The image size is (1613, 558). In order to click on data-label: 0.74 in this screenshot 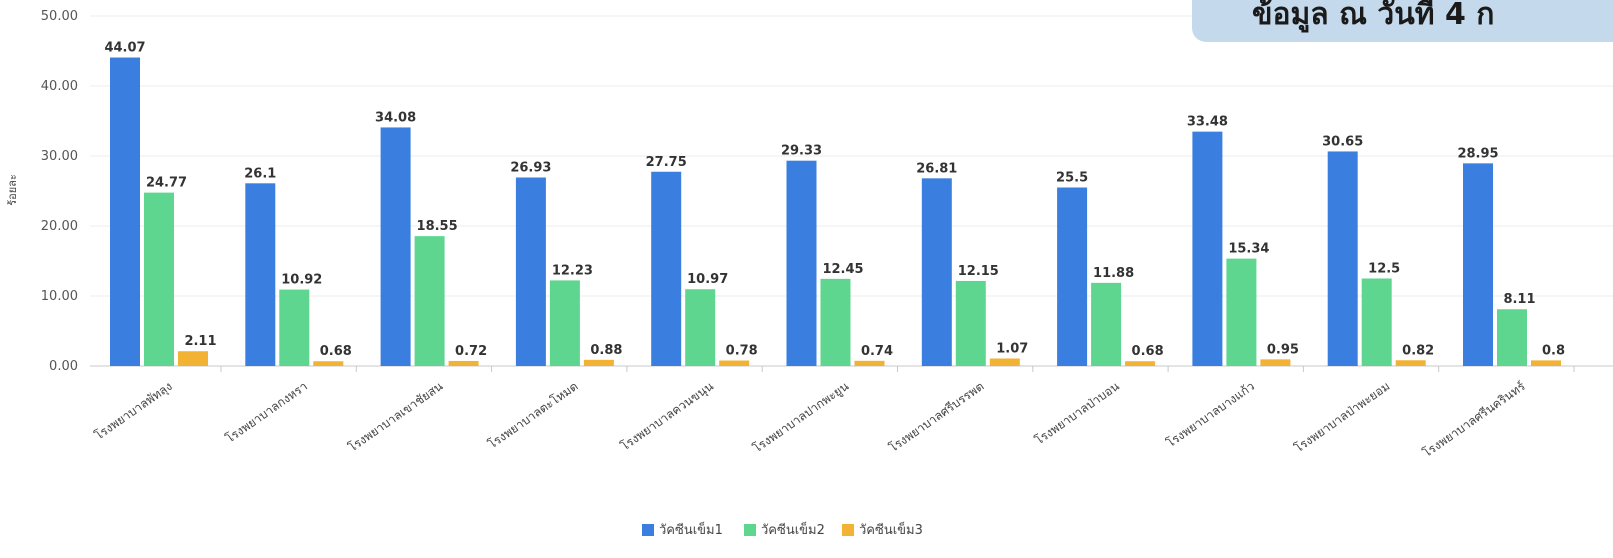, I will do `click(877, 351)`.